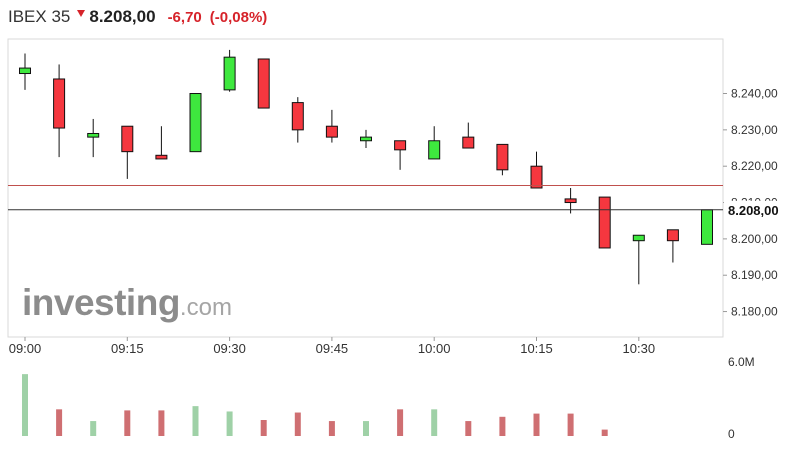 The width and height of the screenshot is (793, 449). I want to click on down-arrow-icon, so click(81, 13).